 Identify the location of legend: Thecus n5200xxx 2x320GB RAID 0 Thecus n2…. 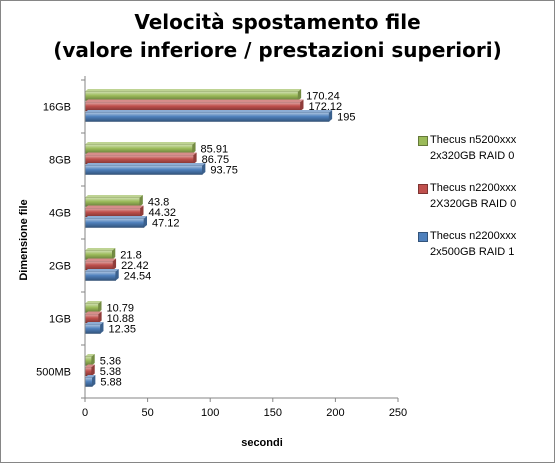
(483, 204).